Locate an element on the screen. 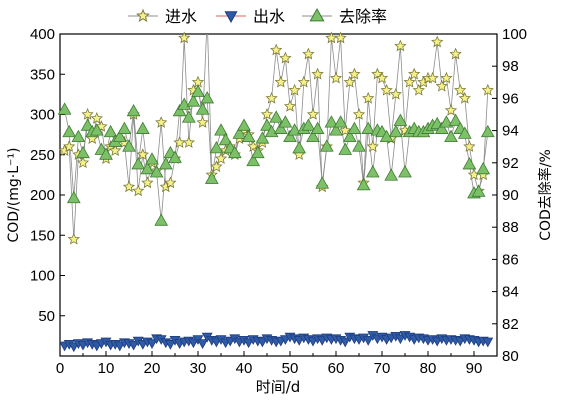  y-right-tick-label: 100 is located at coordinates (514, 34).